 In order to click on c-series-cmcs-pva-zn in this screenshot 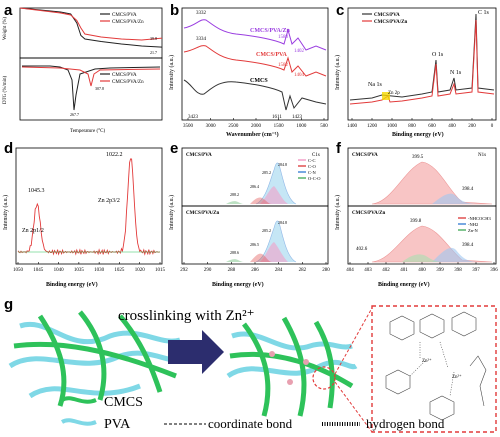, I will do `click(422, 62)`.